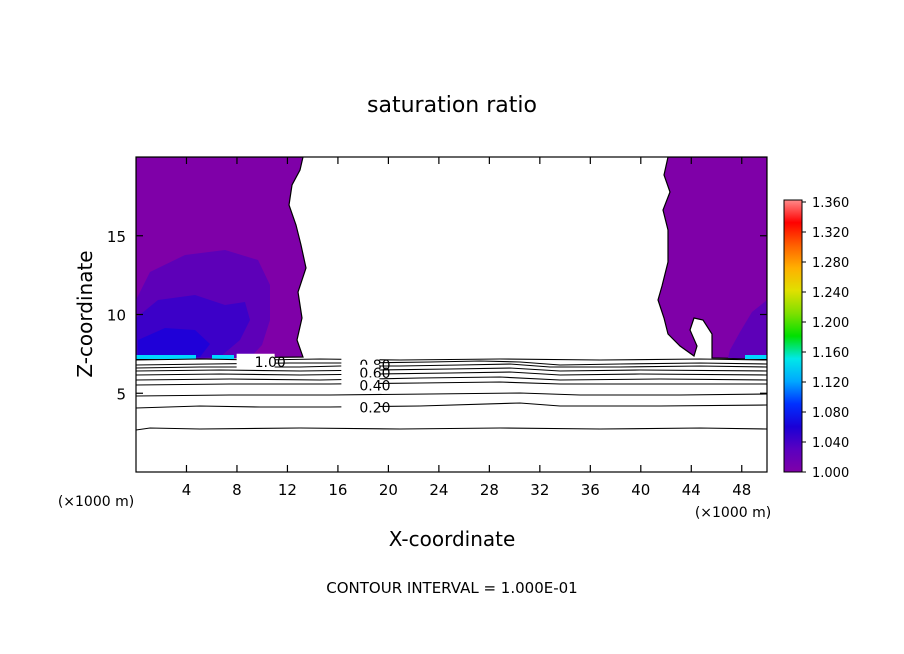 The width and height of the screenshot is (904, 654). What do you see at coordinates (452, 105) in the screenshot?
I see `chart-title: saturation ratio` at bounding box center [452, 105].